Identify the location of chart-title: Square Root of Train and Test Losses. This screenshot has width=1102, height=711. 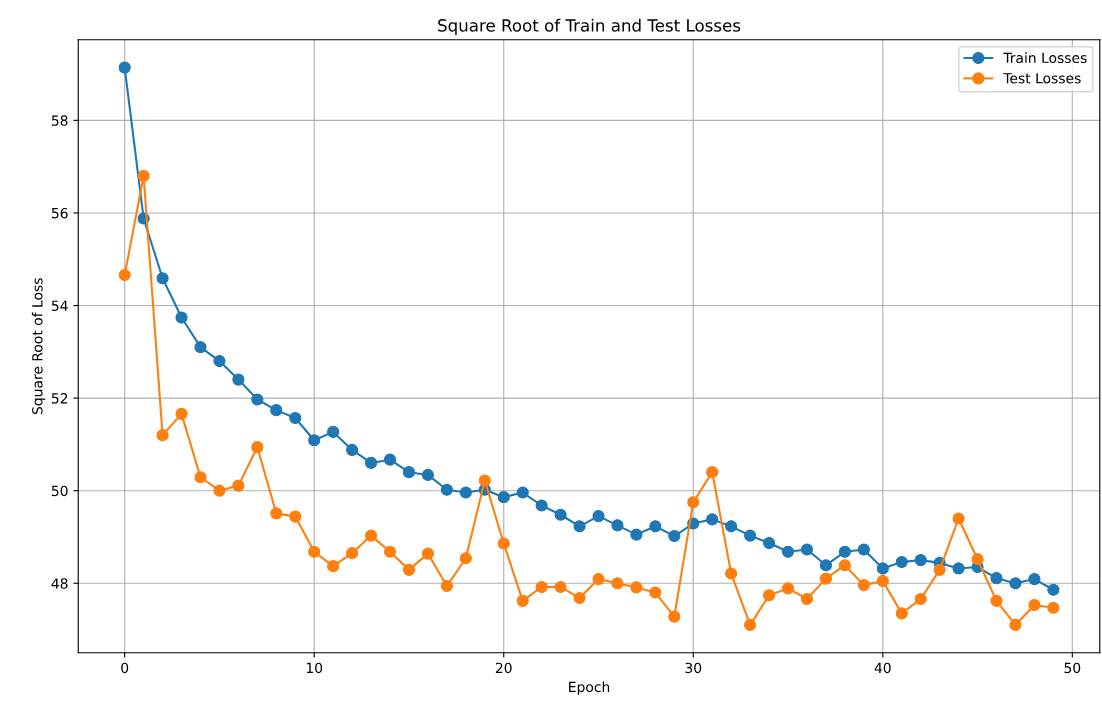
(589, 26).